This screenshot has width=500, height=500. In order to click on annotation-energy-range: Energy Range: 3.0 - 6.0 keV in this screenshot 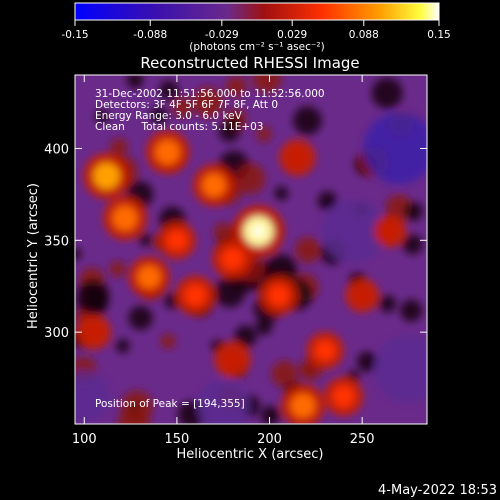, I will do `click(169, 116)`.